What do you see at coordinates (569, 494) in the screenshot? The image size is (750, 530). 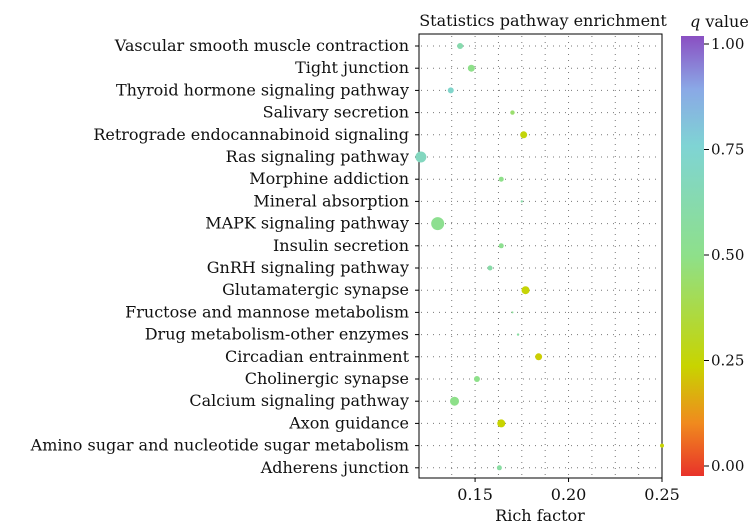 I see `x-tick-label: 0.20` at bounding box center [569, 494].